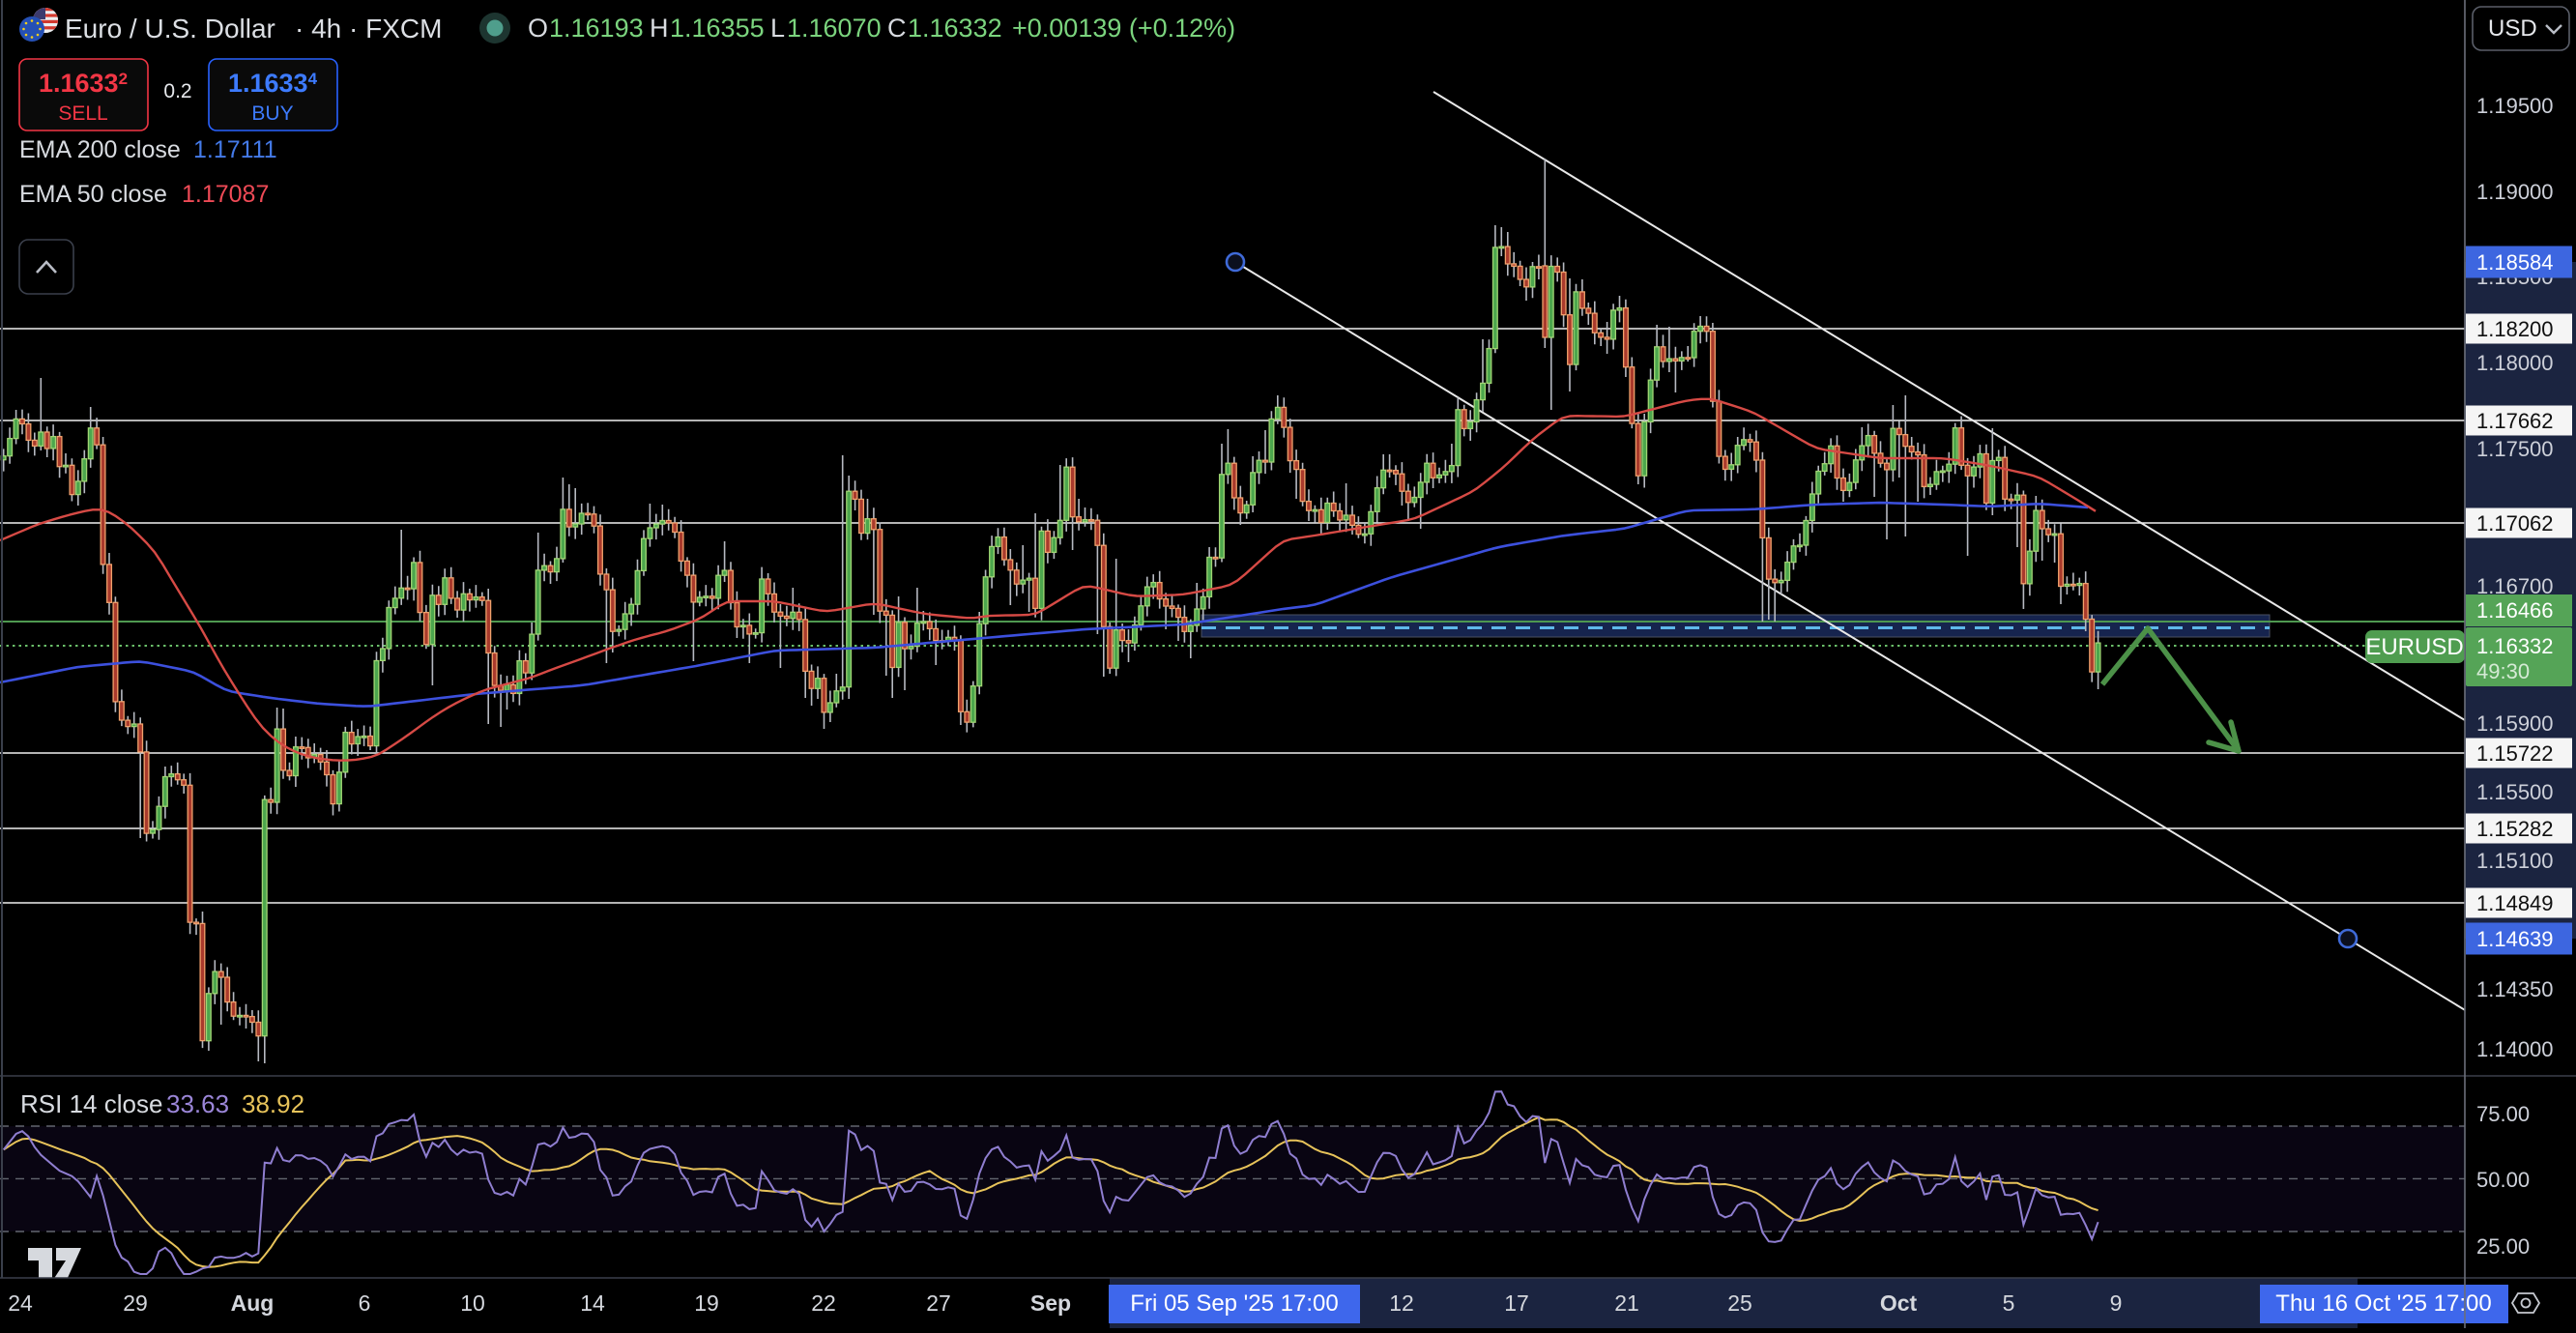  Describe the element at coordinates (2116, 1303) in the screenshot. I see `svg-text: 9` at that location.